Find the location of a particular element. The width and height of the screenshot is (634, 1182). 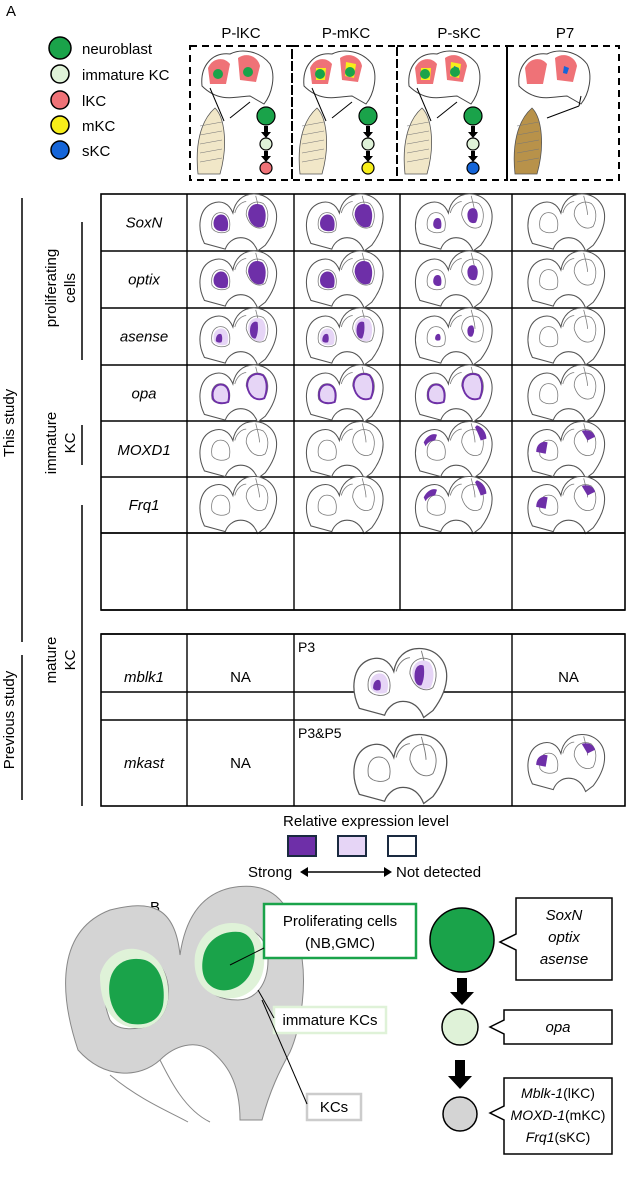

box3-gene-2: MOXD-1 is located at coordinates (538, 1115).